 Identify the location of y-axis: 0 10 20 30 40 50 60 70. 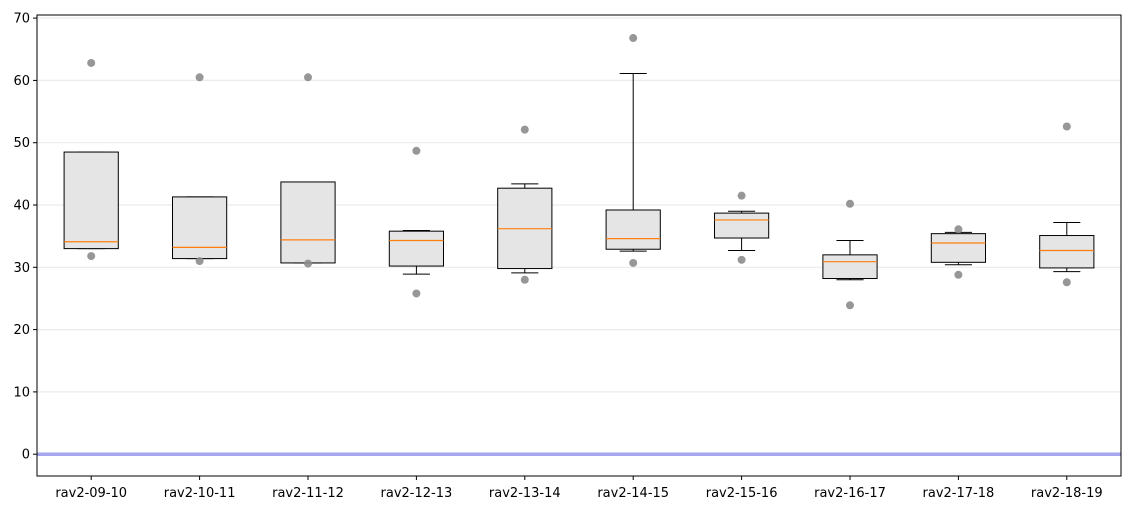
(25, 237).